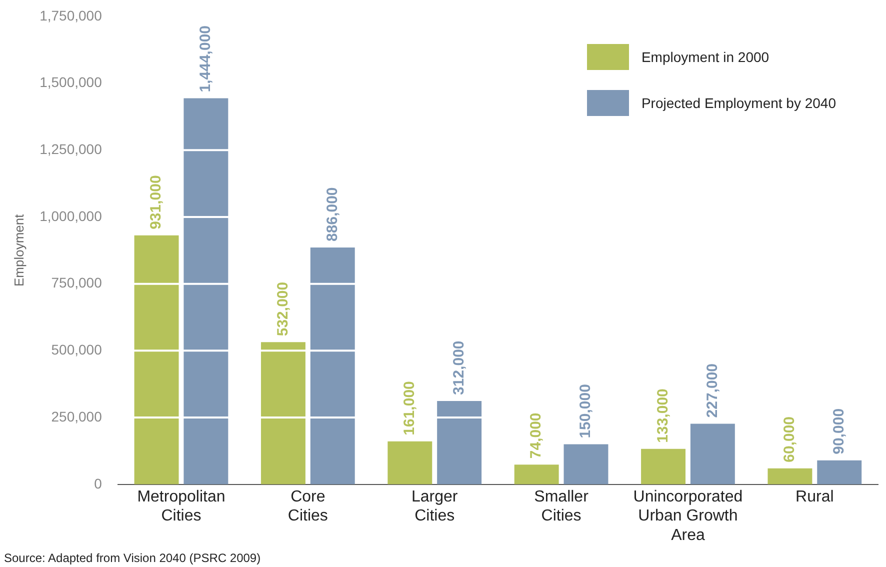 The image size is (886, 567). Describe the element at coordinates (409, 408) in the screenshot. I see `data-label: 161,000` at that location.